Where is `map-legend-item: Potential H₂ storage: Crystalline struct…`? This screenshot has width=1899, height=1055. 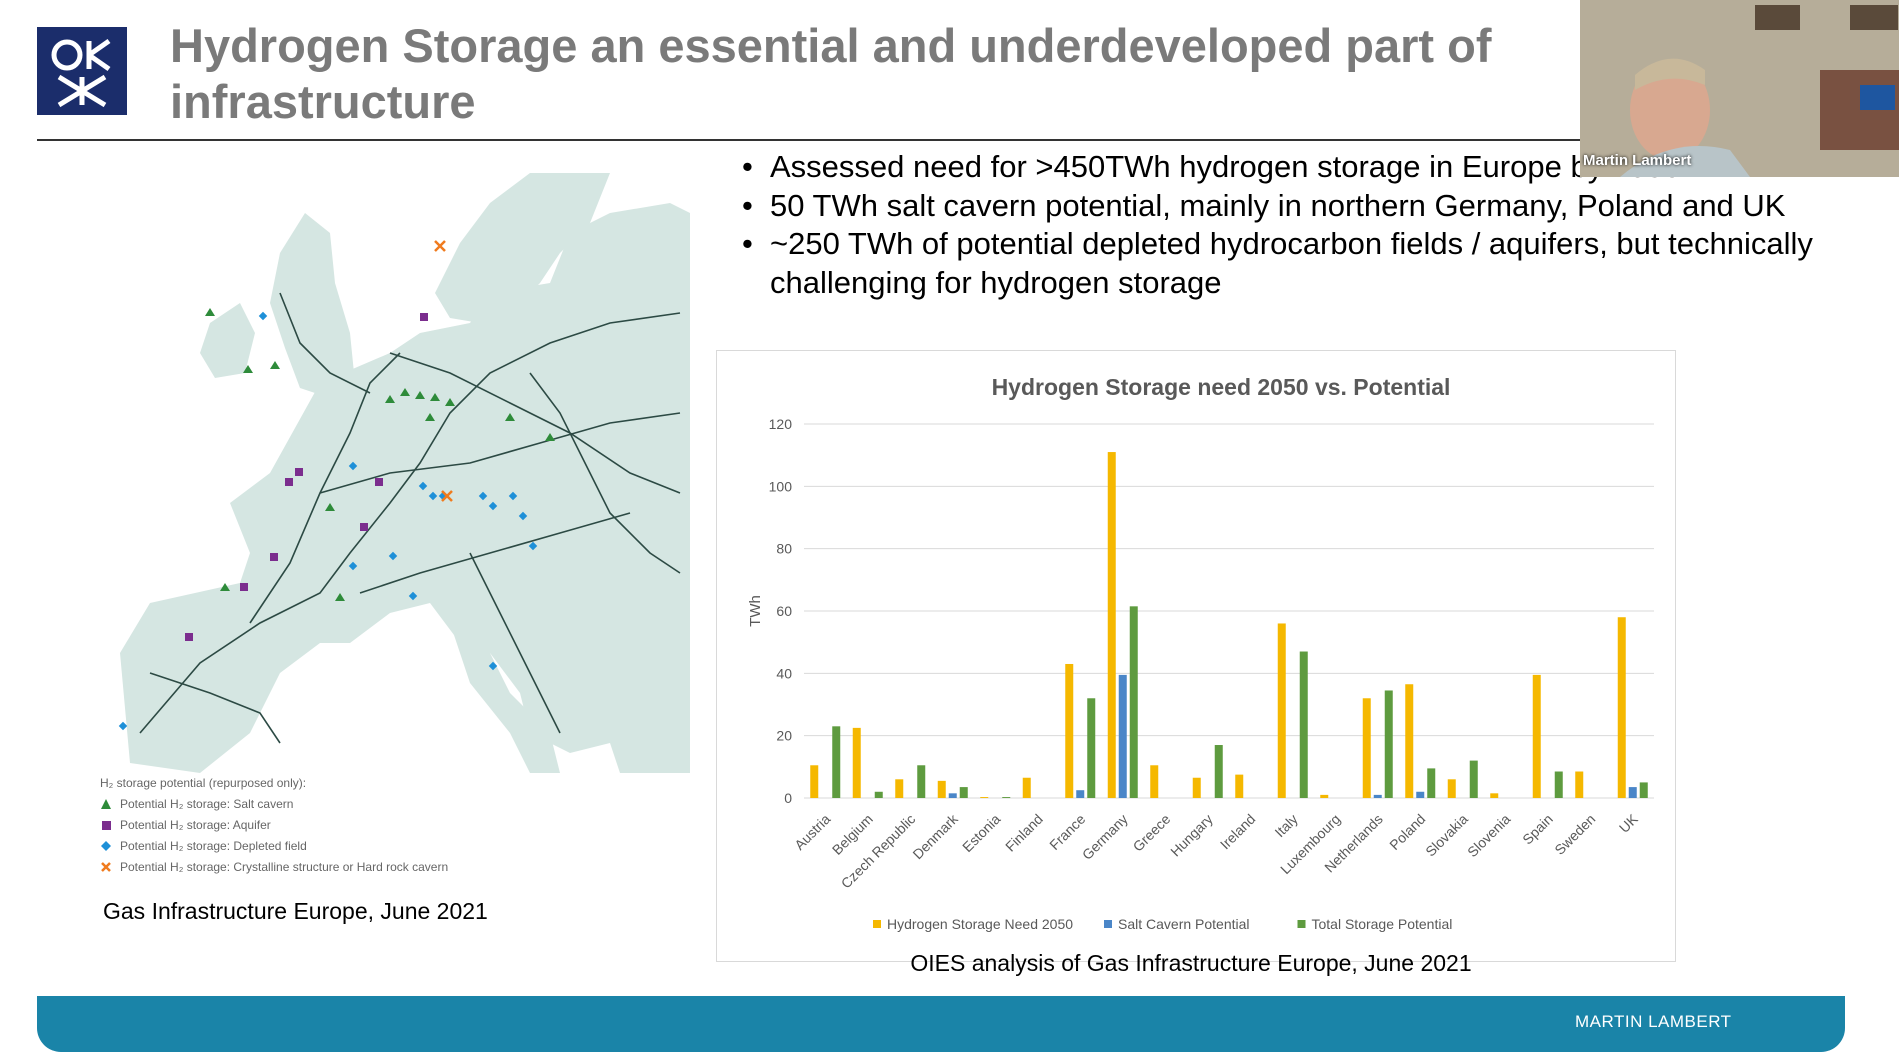 map-legend-item: Potential H₂ storage: Crystalline struct… is located at coordinates (340, 866).